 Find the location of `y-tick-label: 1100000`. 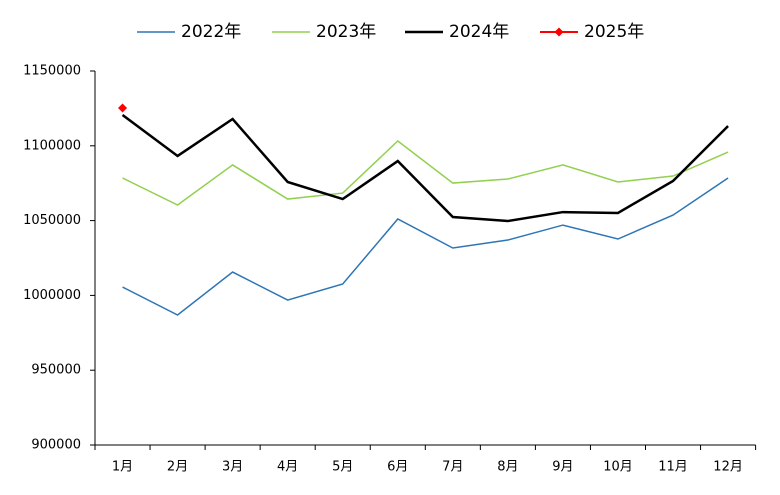

y-tick-label: 1100000 is located at coordinates (52, 145).